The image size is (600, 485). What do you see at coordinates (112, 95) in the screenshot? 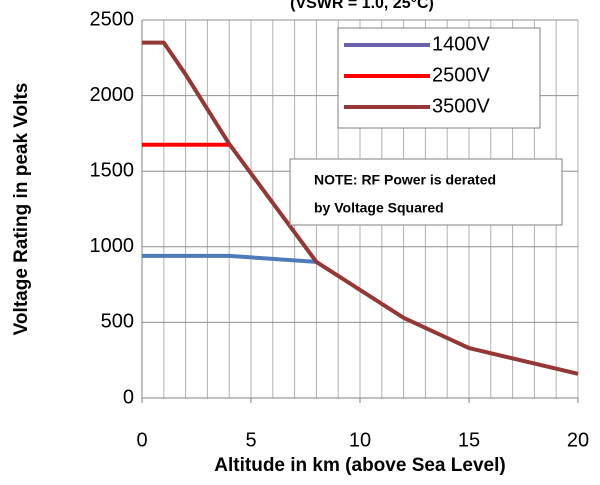
I see `y-tick-label: 2000` at bounding box center [112, 95].